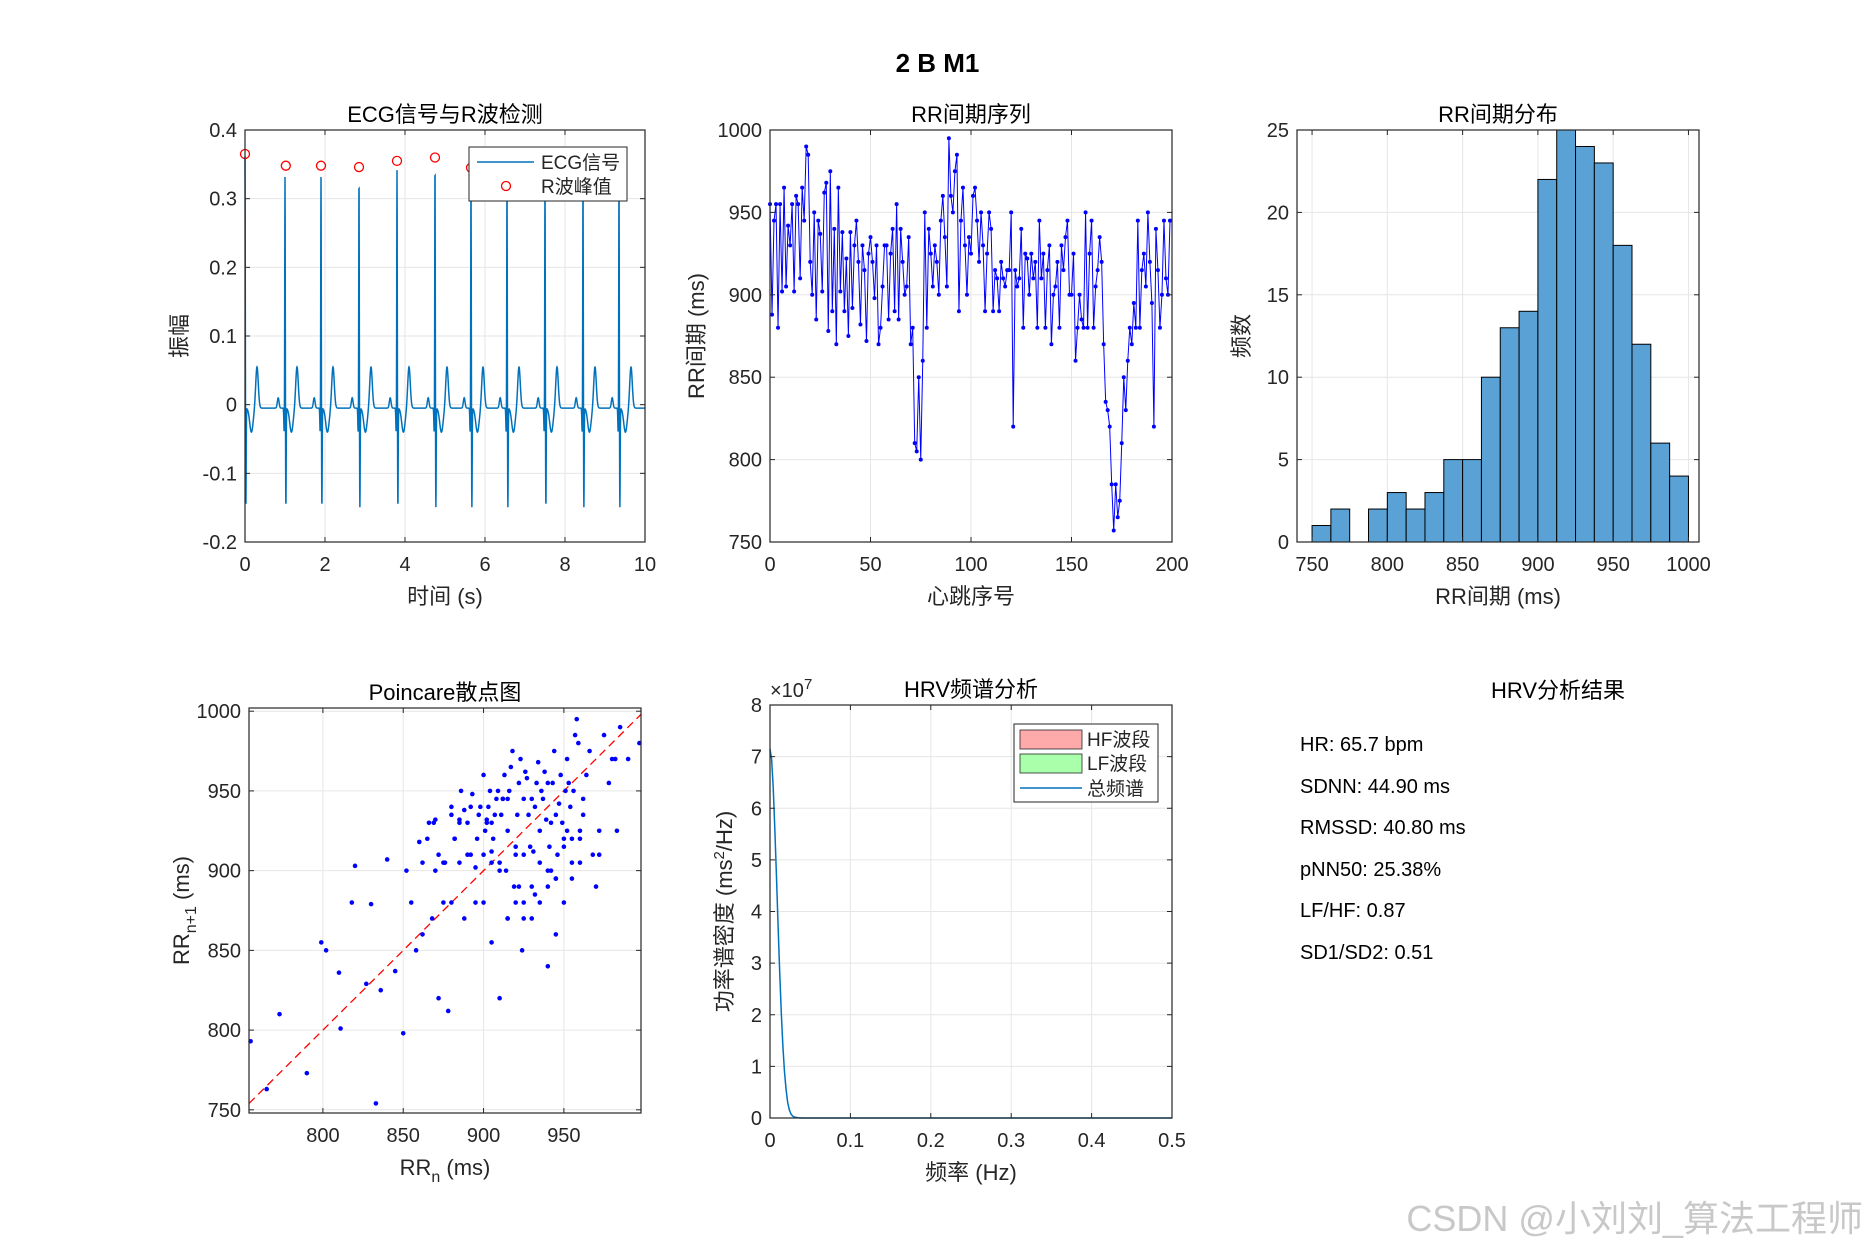 This screenshot has height=1250, width=1875. What do you see at coordinates (1092, 1141) in the screenshot?
I see `spectrum-xtick-label: 0.4` at bounding box center [1092, 1141].